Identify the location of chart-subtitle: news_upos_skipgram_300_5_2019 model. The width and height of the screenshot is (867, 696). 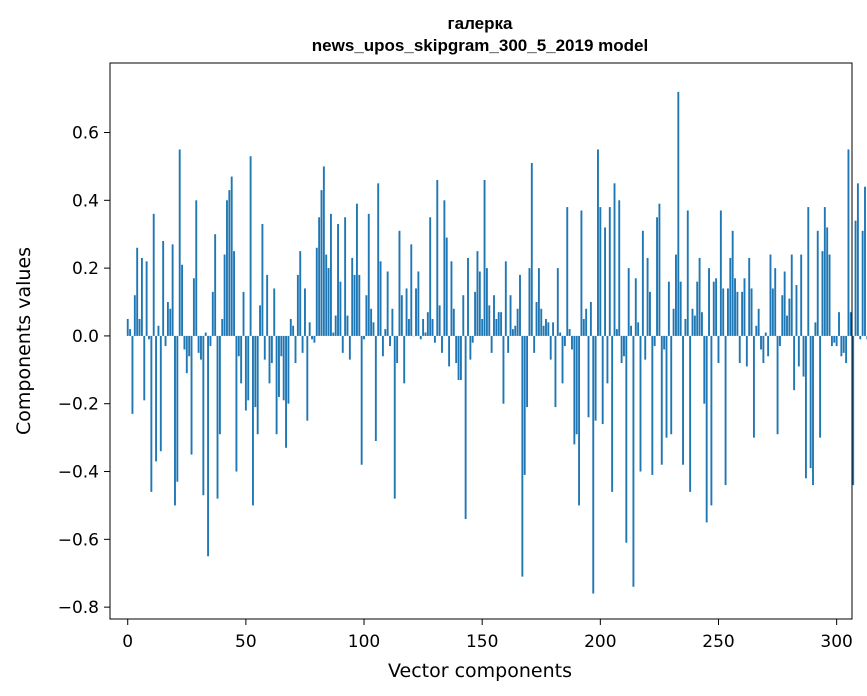
(480, 45).